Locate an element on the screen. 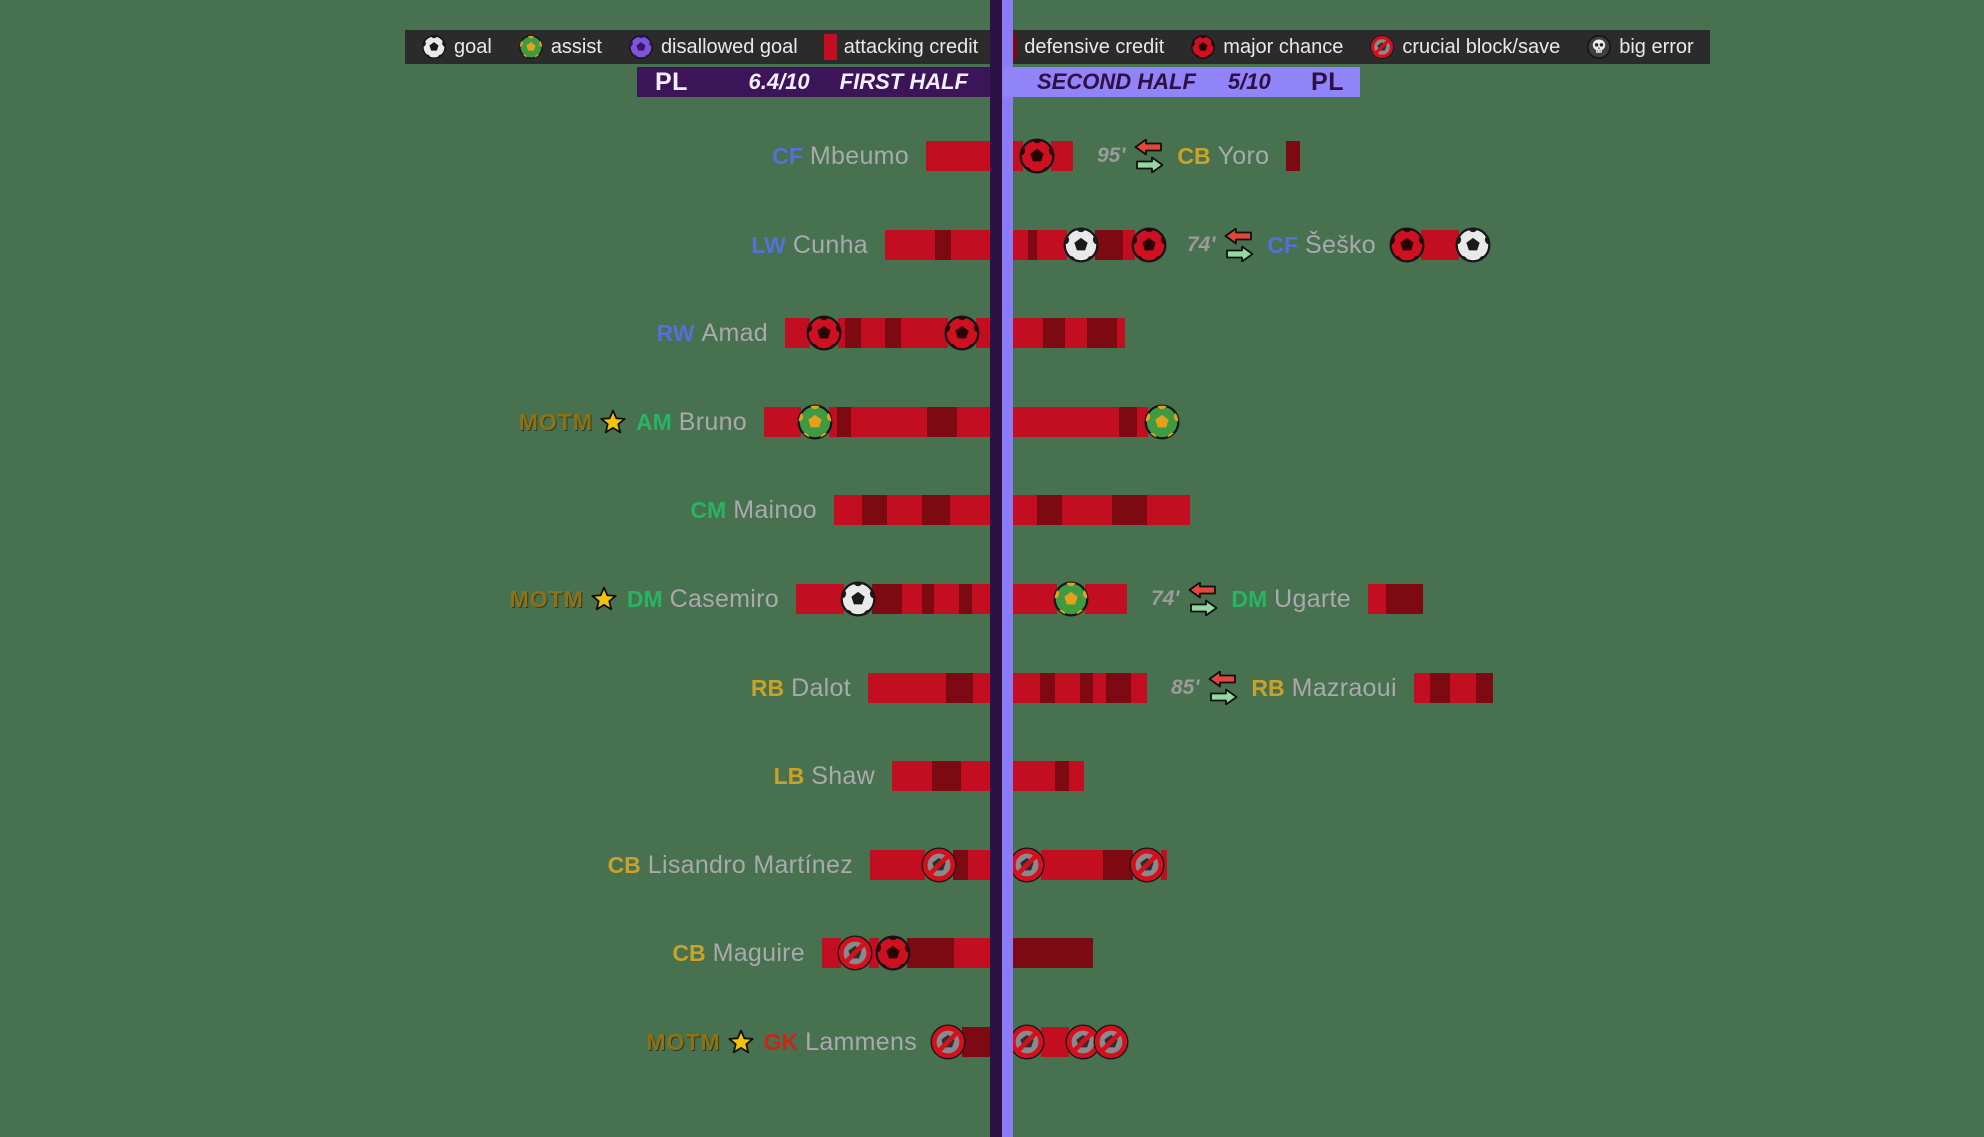 The height and width of the screenshot is (1137, 1984). player-row-first-half: CB Lisandro Martínez is located at coordinates (796, 865).